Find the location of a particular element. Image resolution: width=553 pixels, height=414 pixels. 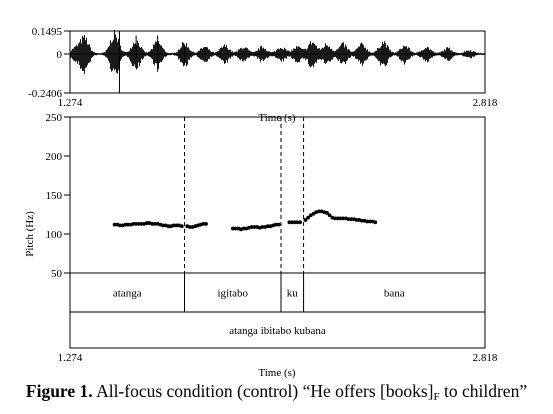

wave-xtick-label-end: 2.818 is located at coordinates (485, 103).